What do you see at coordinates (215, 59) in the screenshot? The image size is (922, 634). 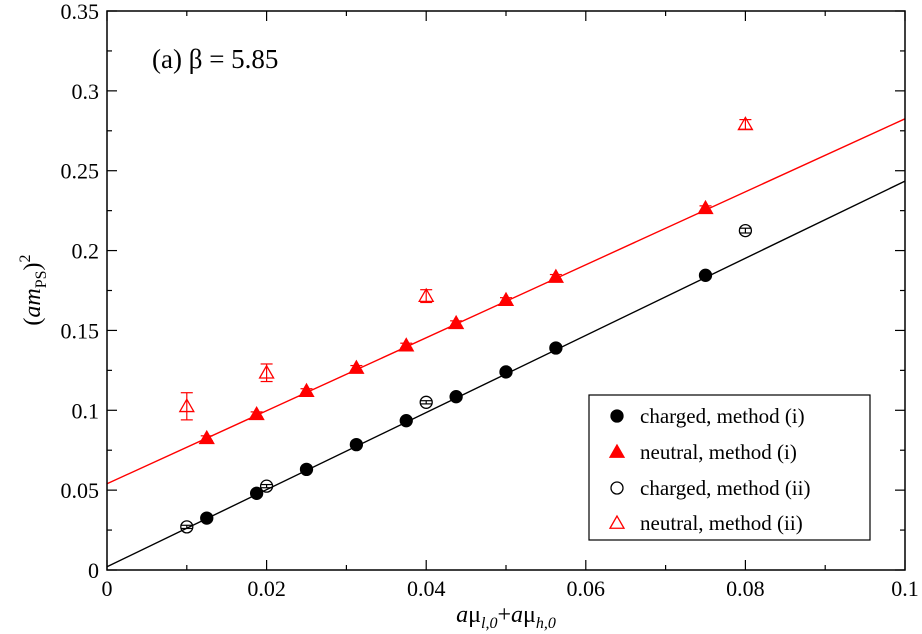 I see `panel-label: (a) β = 5.85` at bounding box center [215, 59].